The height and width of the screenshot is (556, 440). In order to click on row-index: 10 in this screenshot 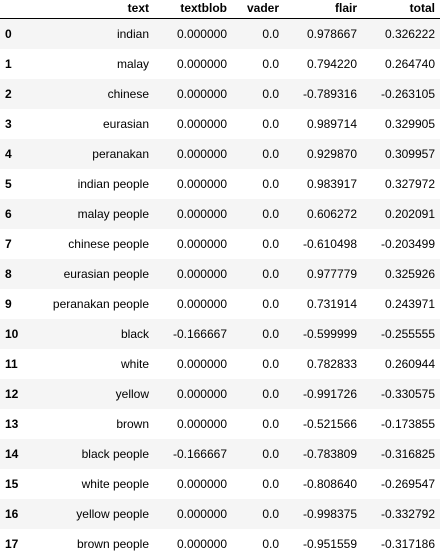, I will do `click(12, 334)`.